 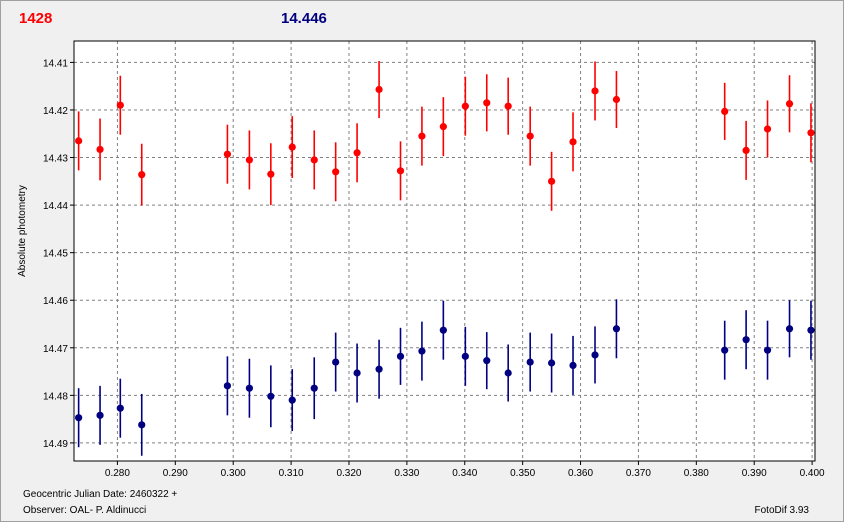 I want to click on y-tick-label: 14.49, so click(x=55, y=444).